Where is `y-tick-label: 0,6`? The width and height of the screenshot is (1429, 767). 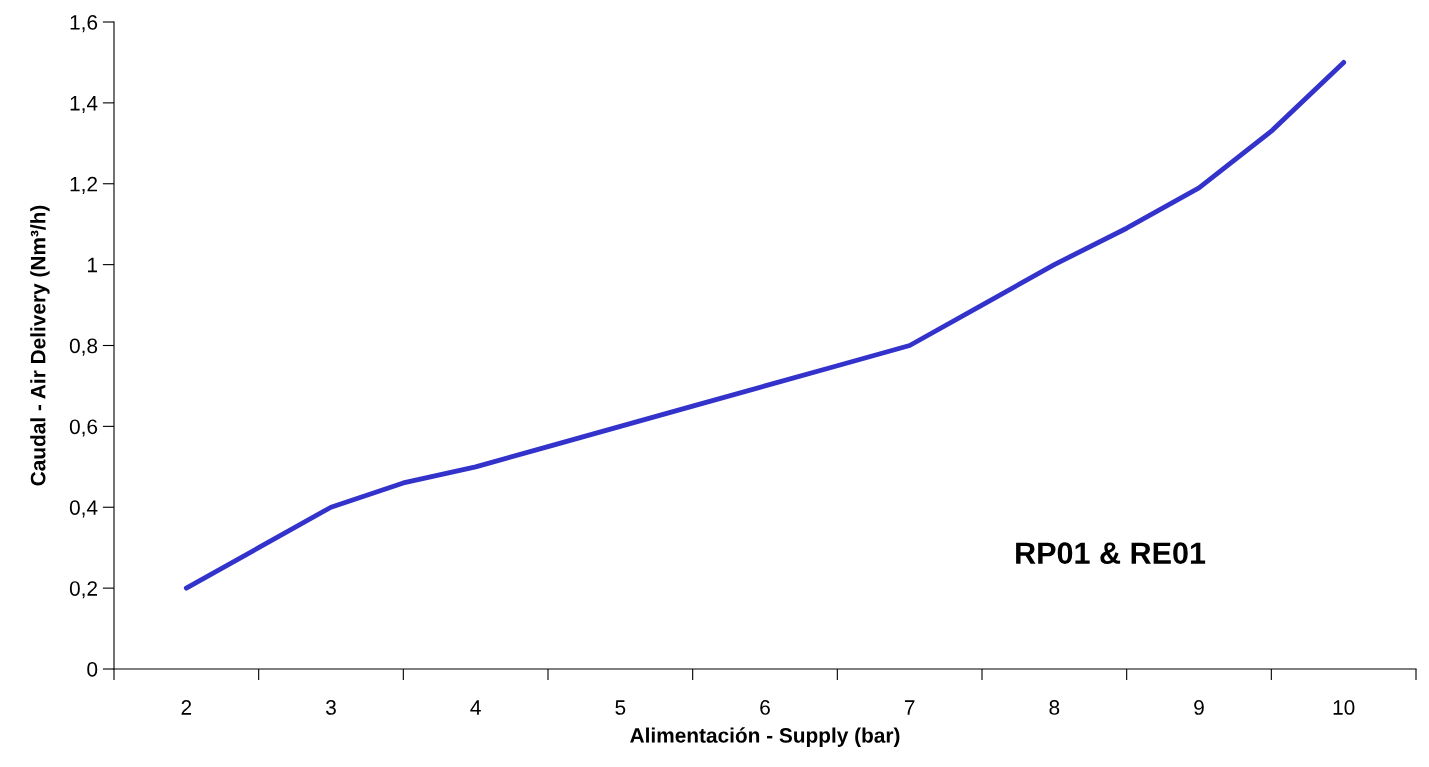 y-tick-label: 0,6 is located at coordinates (83, 428).